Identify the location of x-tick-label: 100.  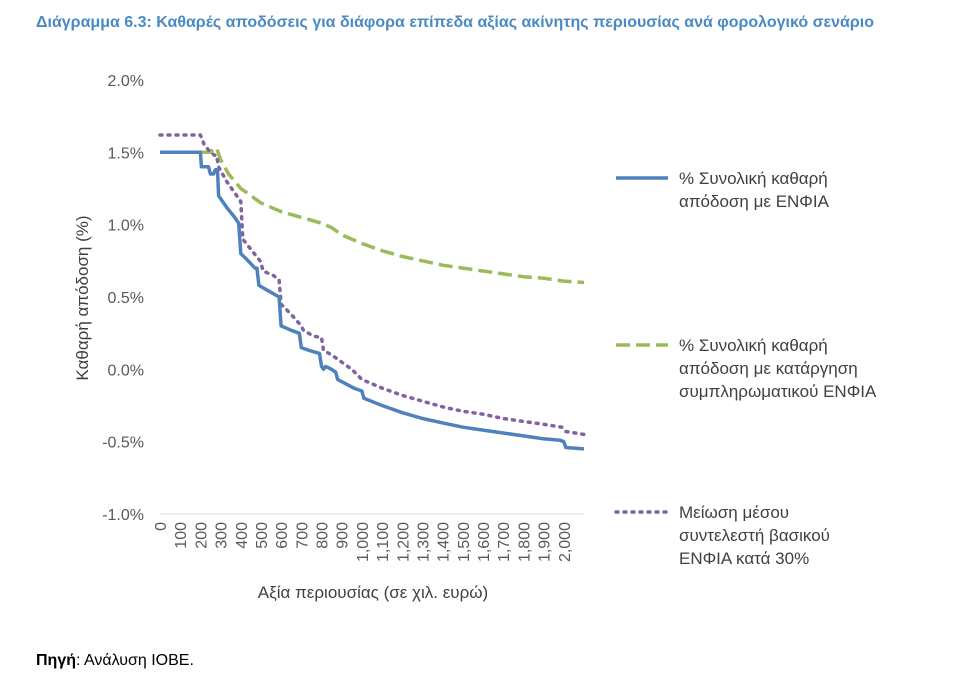
(181, 535).